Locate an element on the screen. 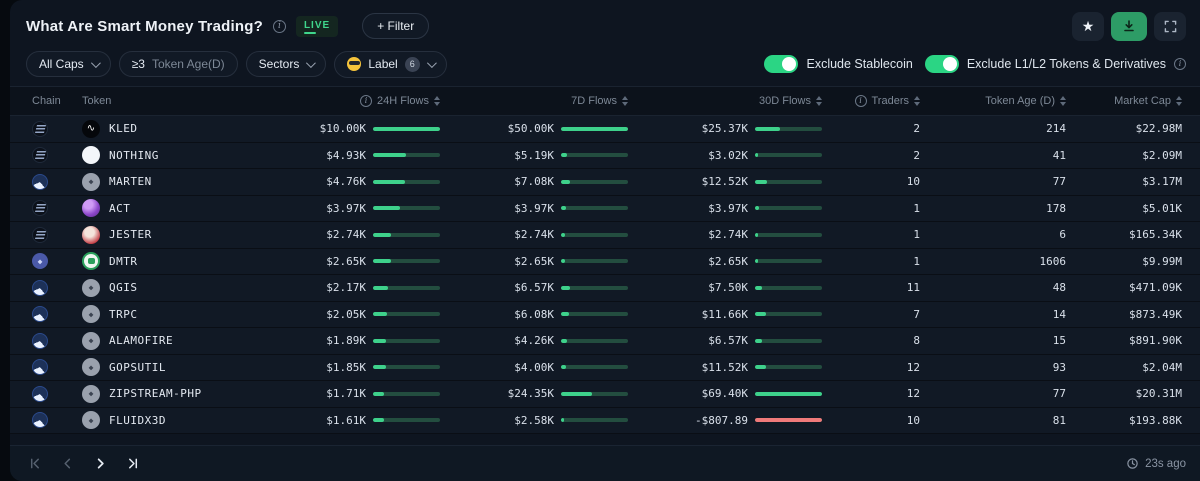 The image size is (1200, 481). add-filter-button: + Filter is located at coordinates (396, 26).